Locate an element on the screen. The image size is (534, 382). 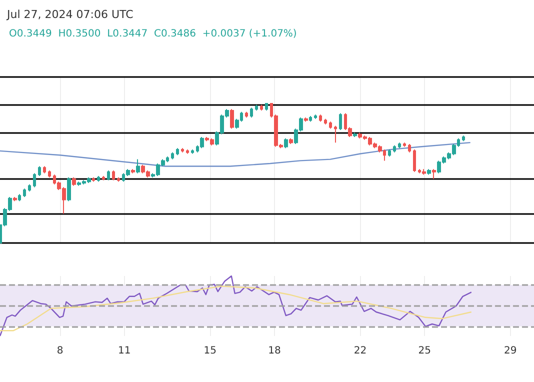
x-tick-label: 11 is located at coordinates (124, 351).